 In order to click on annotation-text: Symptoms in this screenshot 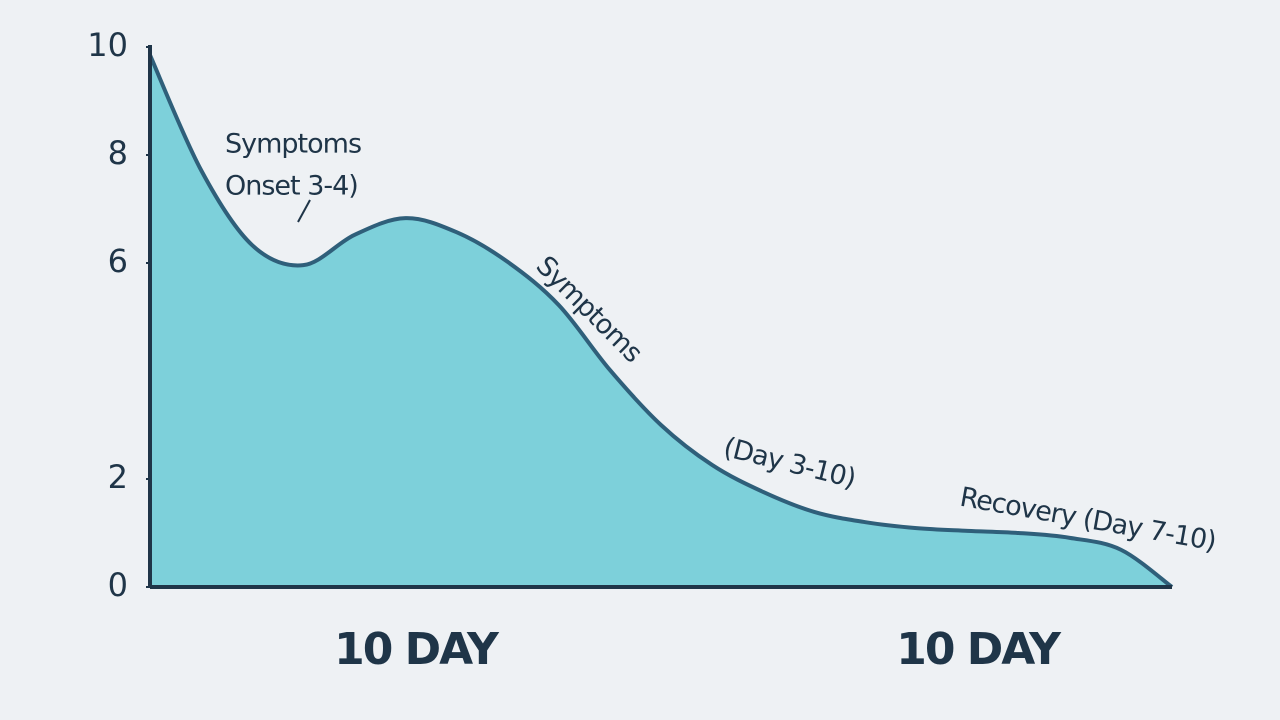, I will do `click(293, 144)`.